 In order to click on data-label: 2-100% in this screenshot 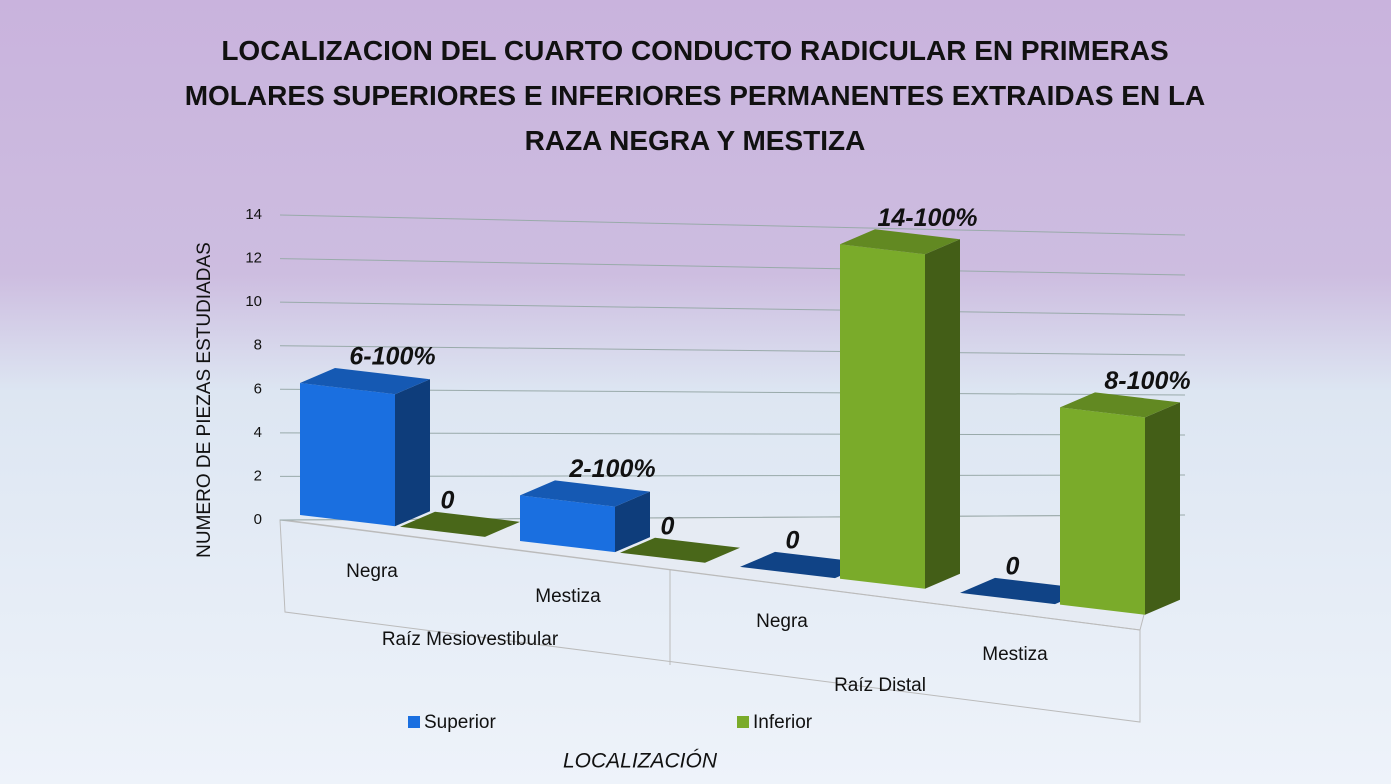, I will do `click(611, 469)`.